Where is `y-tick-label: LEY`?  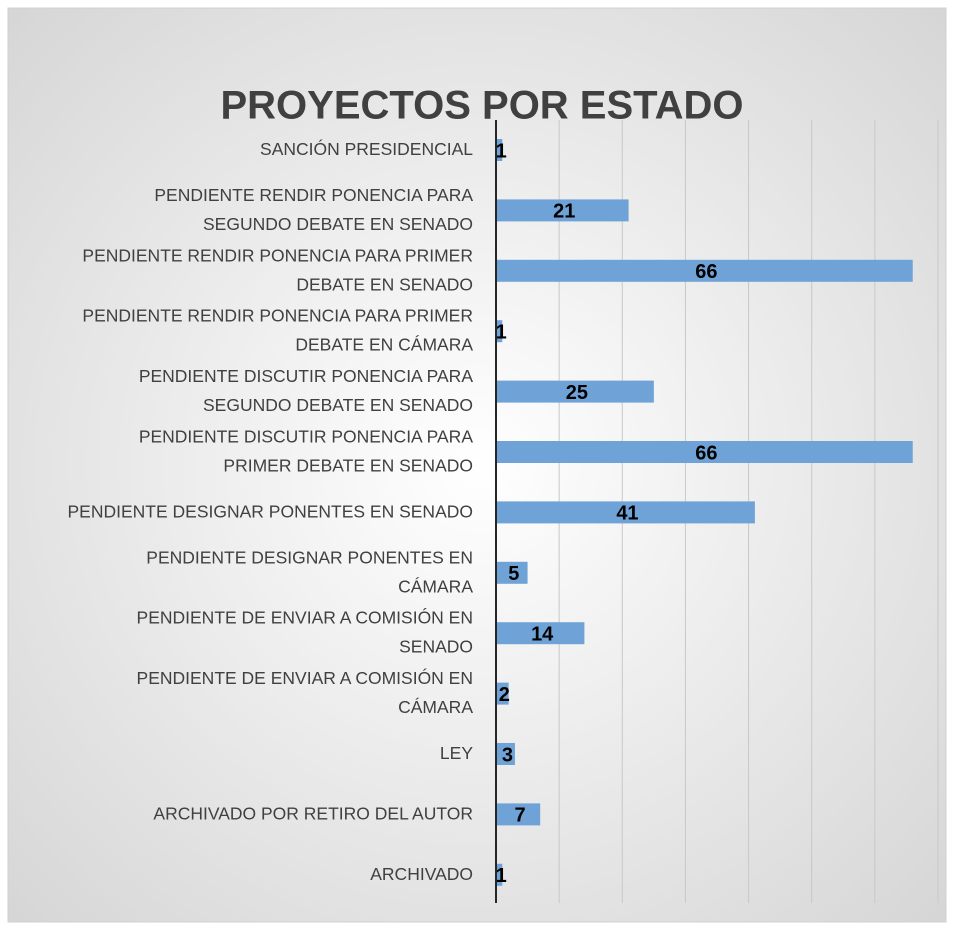 y-tick-label: LEY is located at coordinates (456, 753).